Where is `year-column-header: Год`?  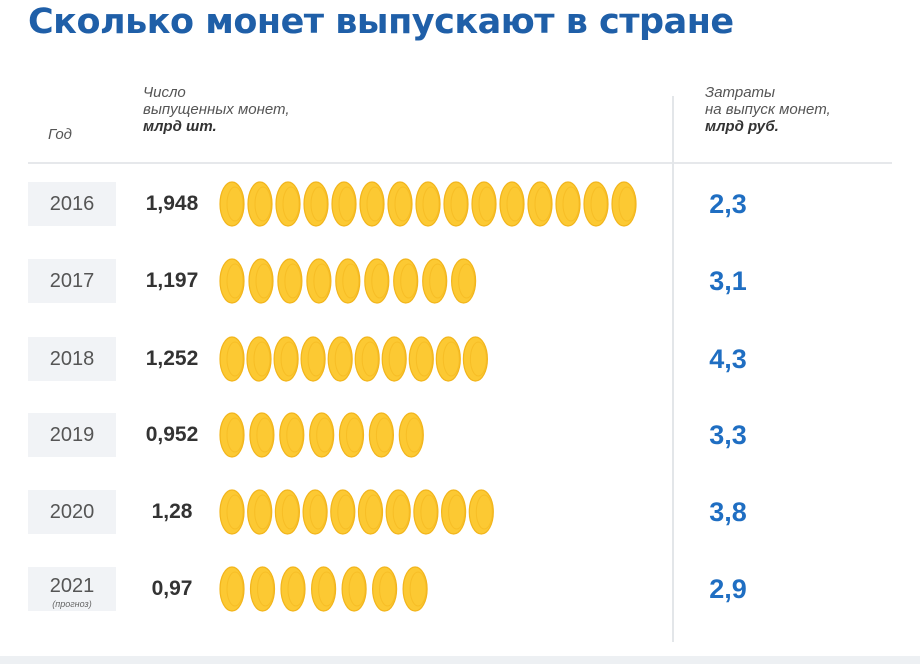 year-column-header: Год is located at coordinates (60, 134).